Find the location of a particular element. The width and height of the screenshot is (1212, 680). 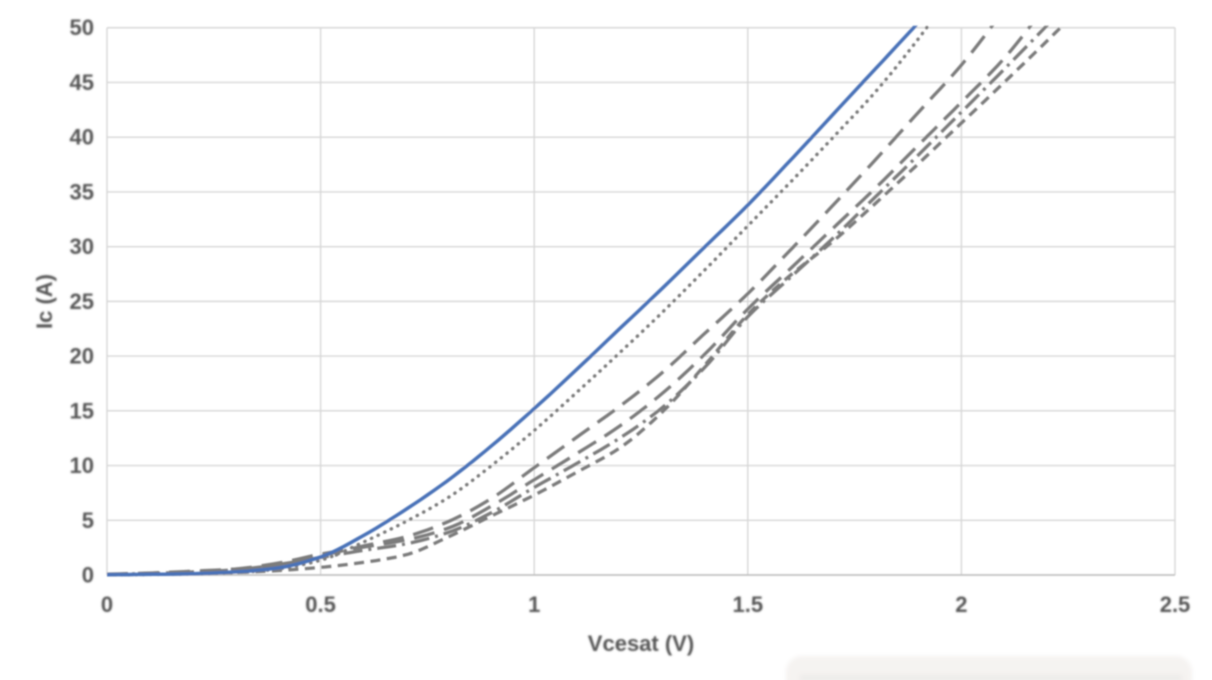

svg-text: Vcesat (V) is located at coordinates (641, 643).